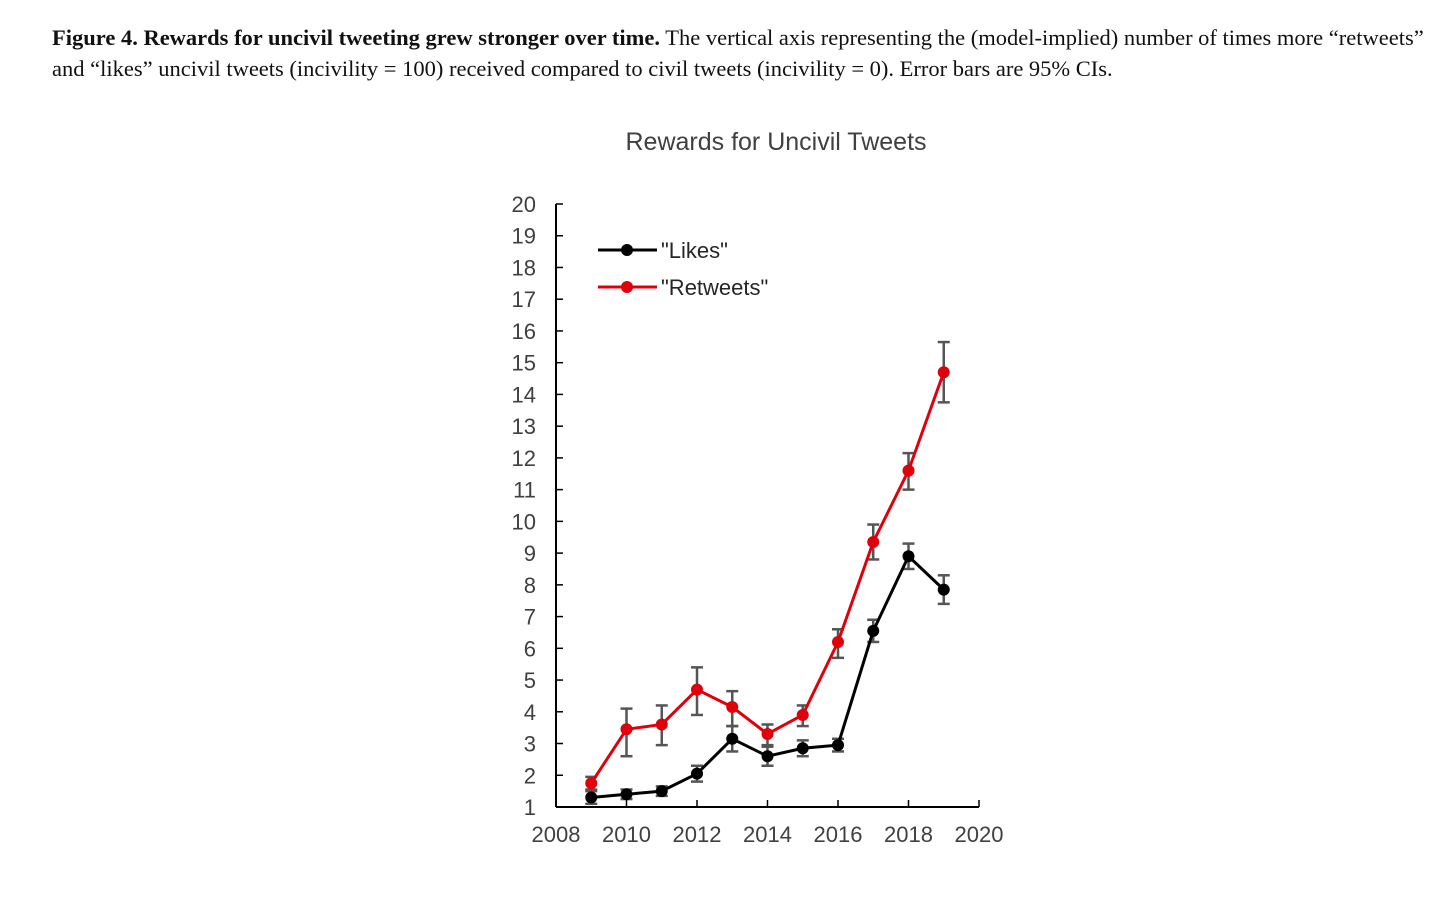 This screenshot has height=901, width=1456. I want to click on x-tick-label: 2008, so click(556, 834).